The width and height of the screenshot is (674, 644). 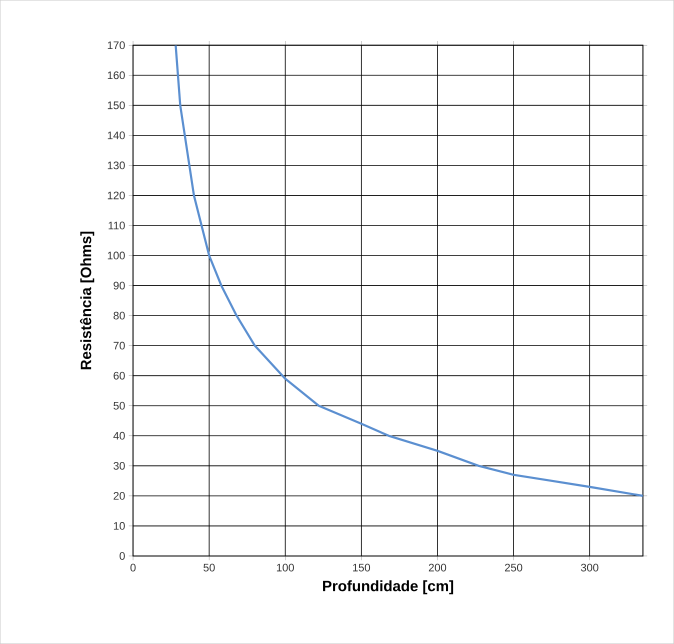 I want to click on x-tick-label: 0, so click(x=133, y=568).